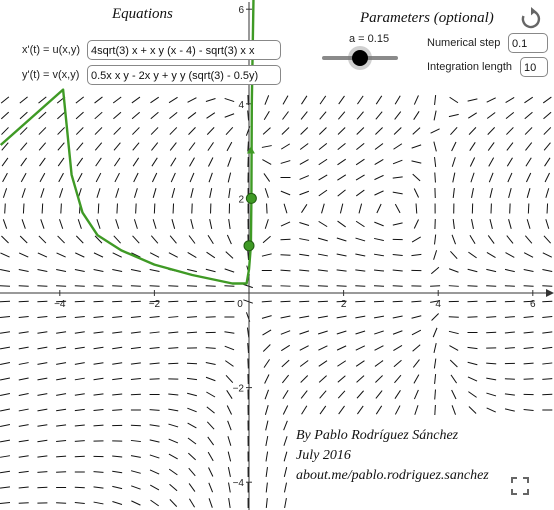  I want to click on fullscreen-icon, so click(520, 486).